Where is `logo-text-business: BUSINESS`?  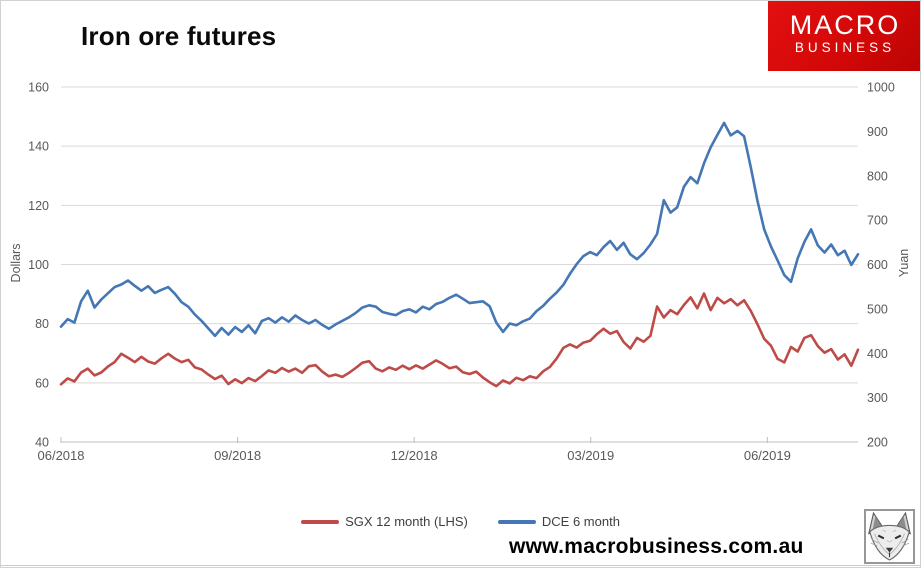
logo-text-business: BUSINESS is located at coordinates (845, 47).